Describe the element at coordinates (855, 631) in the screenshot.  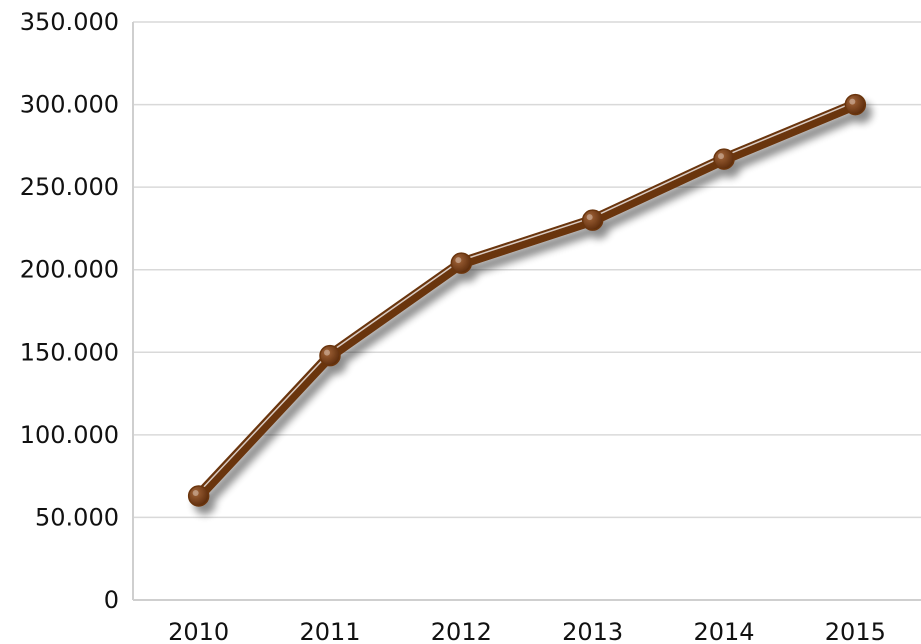
I see `x-tick-label: 2015` at that location.